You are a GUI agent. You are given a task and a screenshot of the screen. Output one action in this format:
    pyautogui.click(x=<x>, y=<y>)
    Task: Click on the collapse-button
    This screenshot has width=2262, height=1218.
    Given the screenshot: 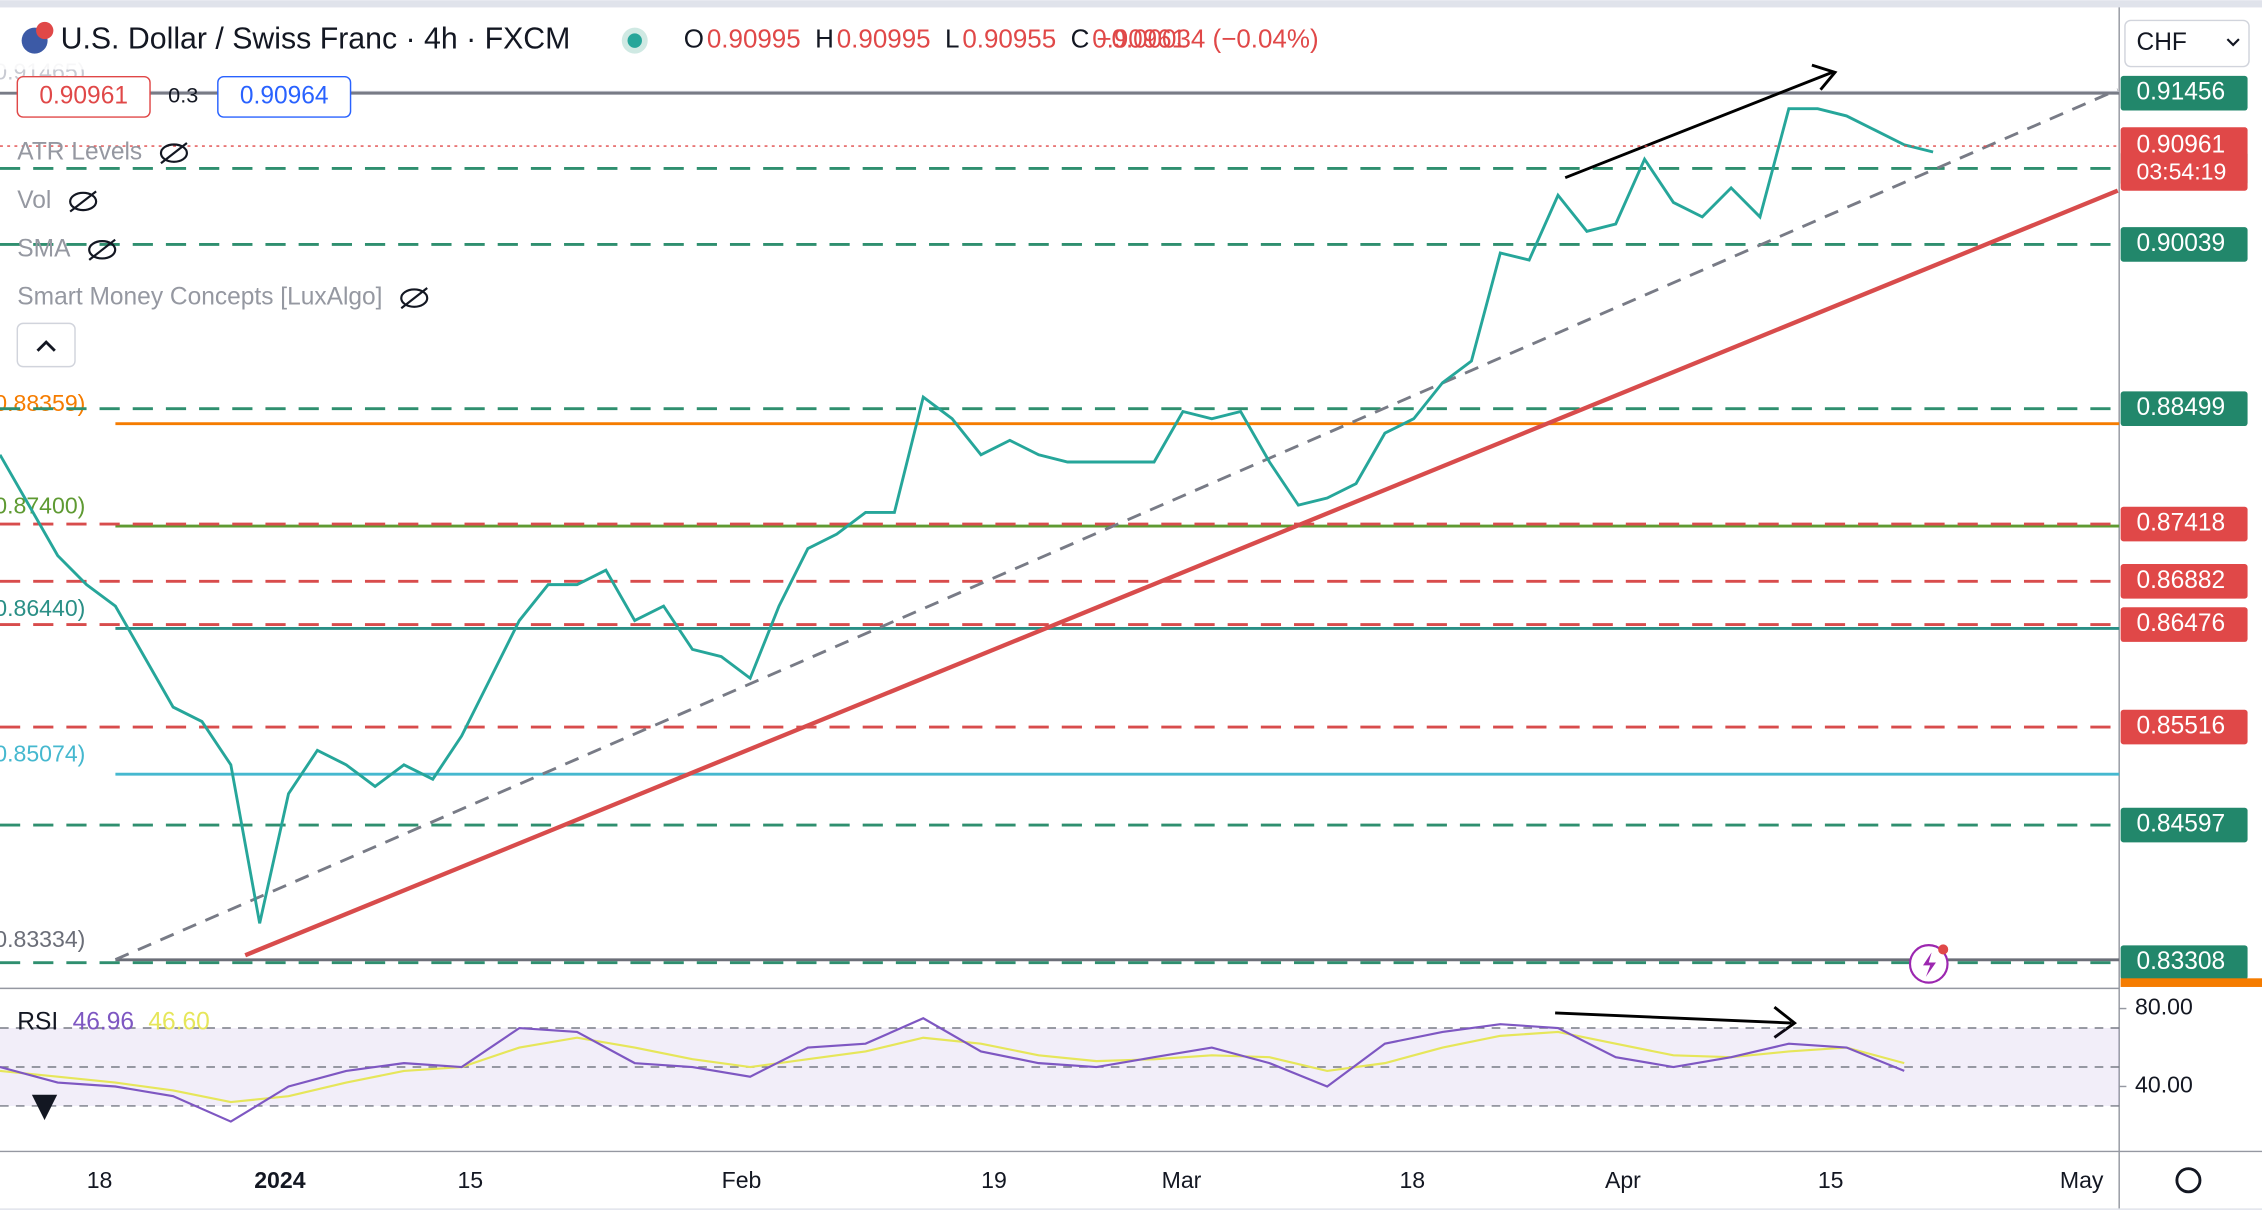 What is the action you would take?
    pyautogui.click(x=46, y=345)
    